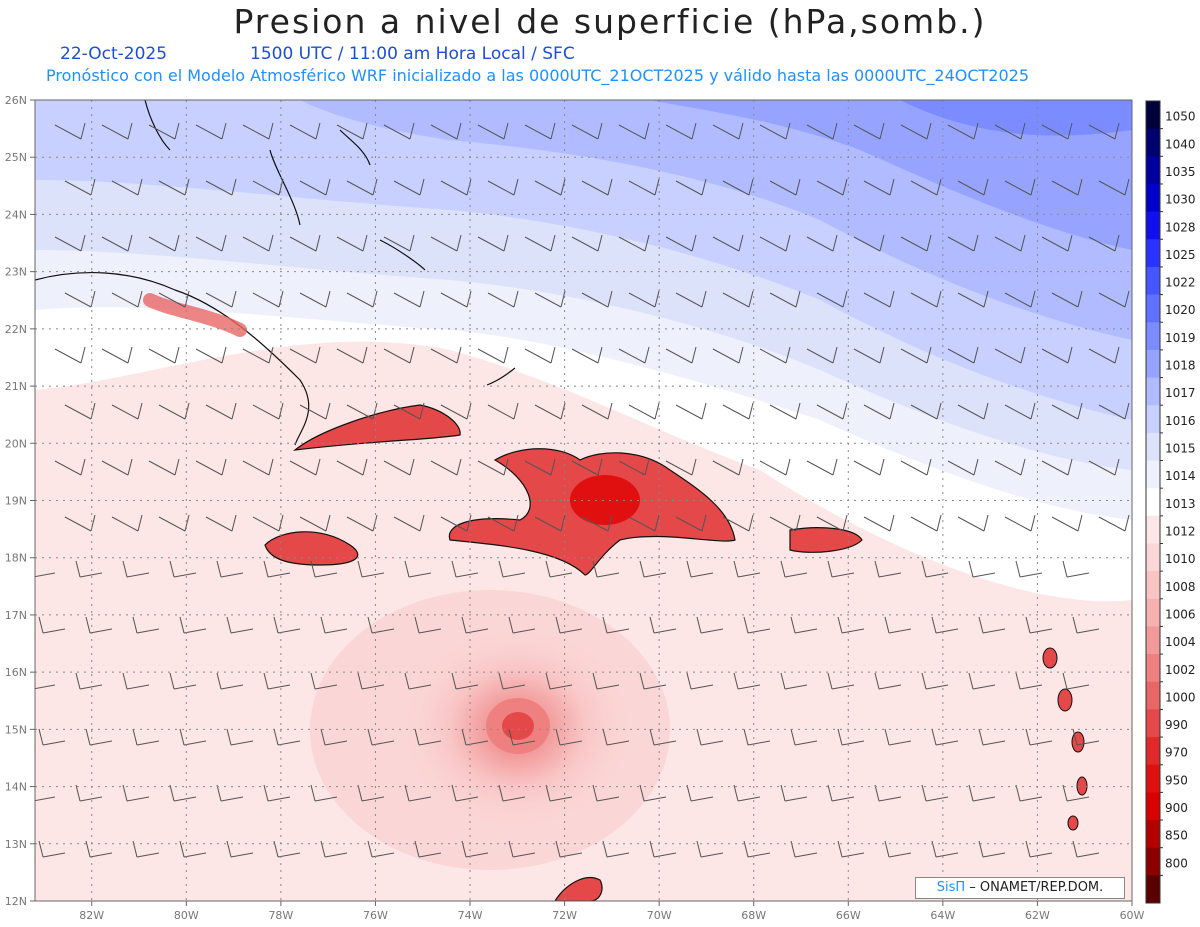  I want to click on colorbar-label-1000: 1000, so click(1180, 697).